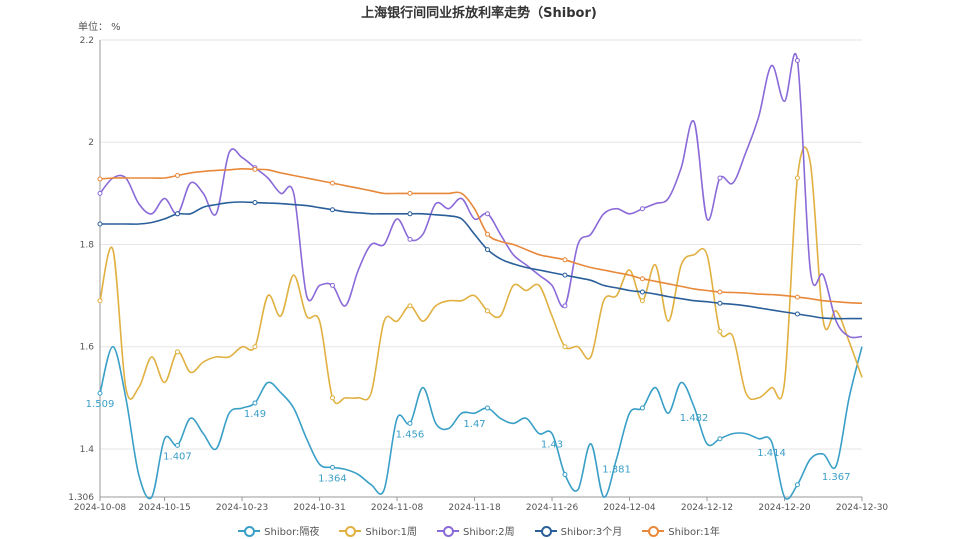 The height and width of the screenshot is (539, 958). What do you see at coordinates (474, 508) in the screenshot?
I see `x-tick-label: 2024-11-18` at bounding box center [474, 508].